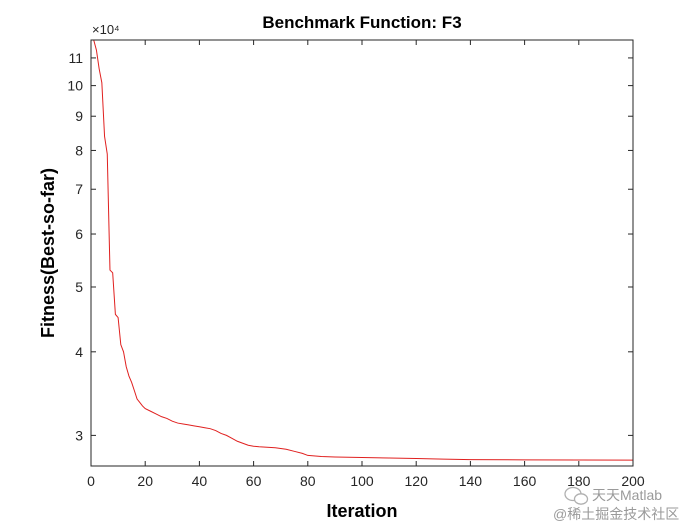 The width and height of the screenshot is (700, 525). I want to click on chart-title: Benchmark Function: F3, so click(361, 22).